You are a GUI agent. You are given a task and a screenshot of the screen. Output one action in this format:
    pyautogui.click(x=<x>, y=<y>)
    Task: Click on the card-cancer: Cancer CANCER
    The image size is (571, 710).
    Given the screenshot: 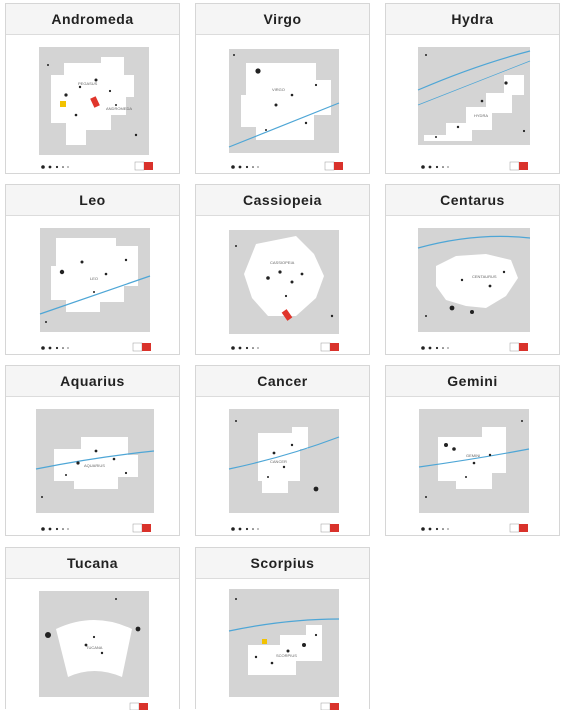 What is the action you would take?
    pyautogui.click(x=282, y=450)
    